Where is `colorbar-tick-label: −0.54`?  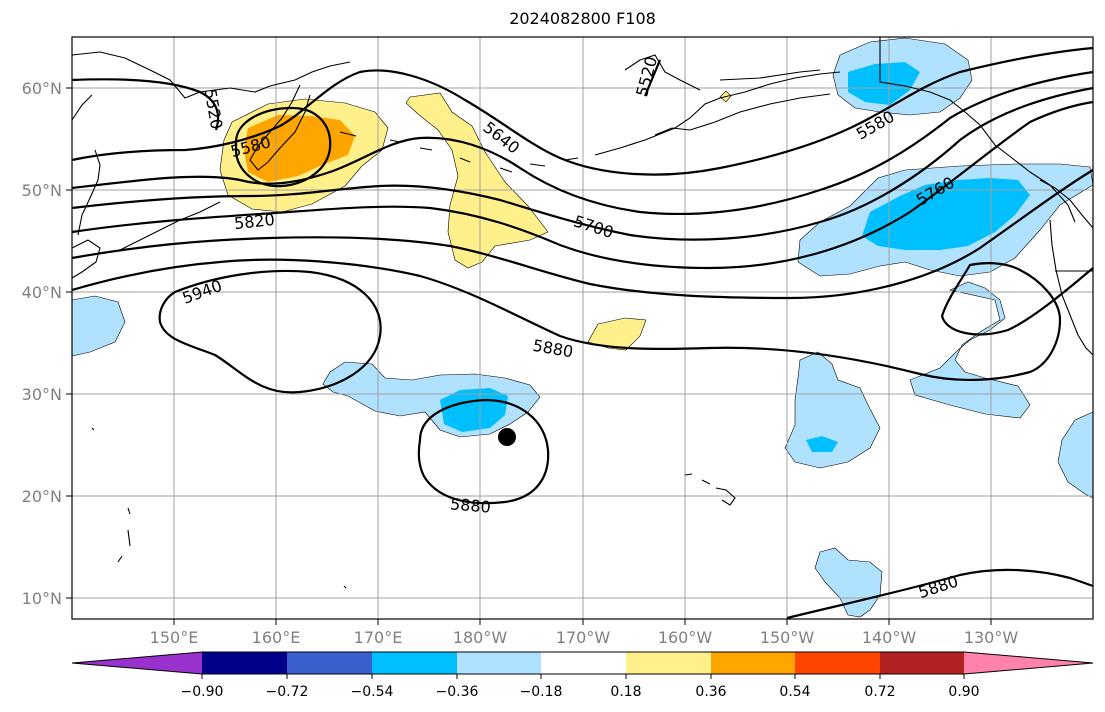
colorbar-tick-label: −0.54 is located at coordinates (372, 692).